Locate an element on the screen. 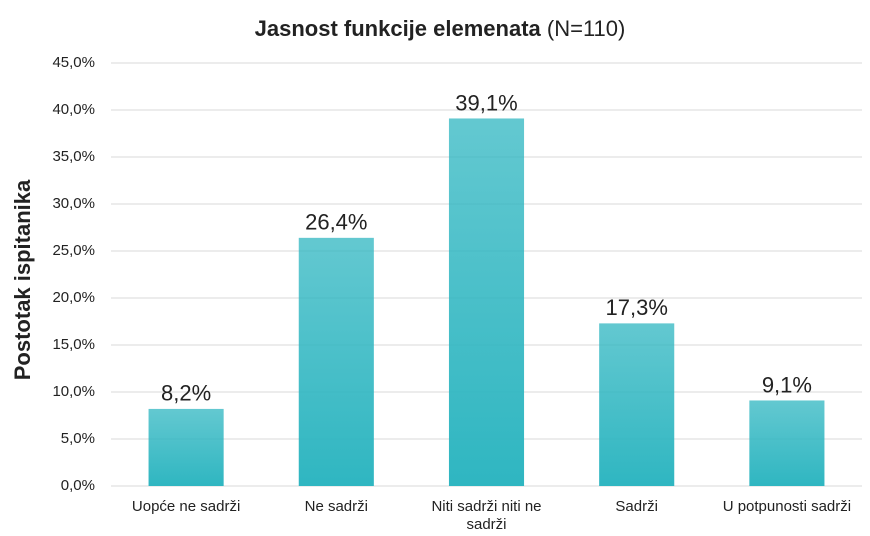  y-tick-label: 0,0% is located at coordinates (78, 485).